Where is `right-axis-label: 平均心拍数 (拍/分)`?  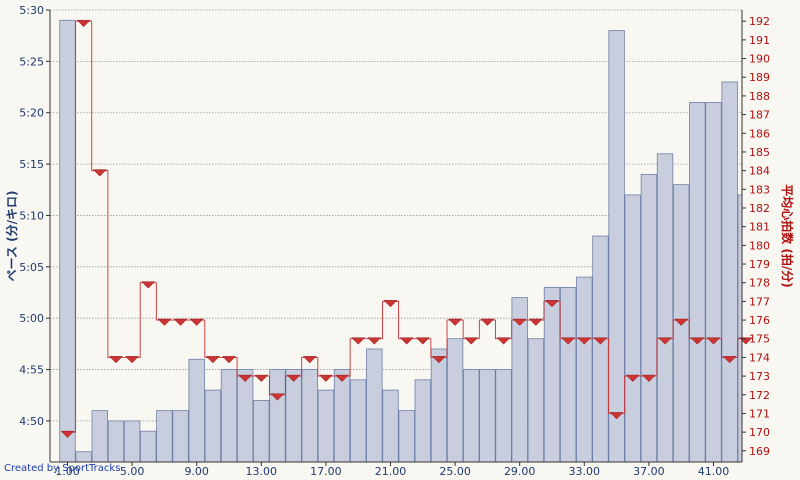 right-axis-label: 平均心拍数 (拍/分) is located at coordinates (787, 236).